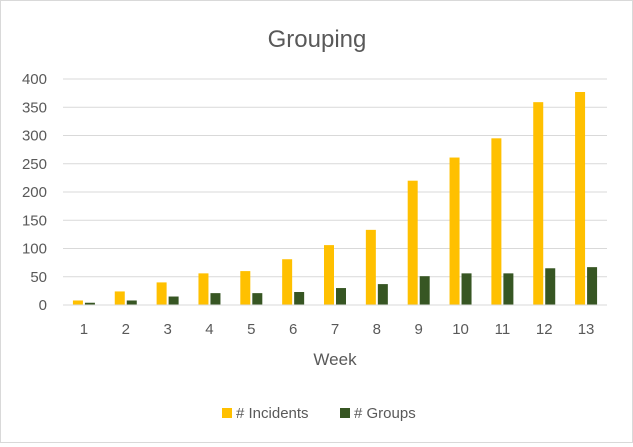 The height and width of the screenshot is (447, 633). Describe the element at coordinates (167, 329) in the screenshot. I see `x-tick-label: 3` at that location.